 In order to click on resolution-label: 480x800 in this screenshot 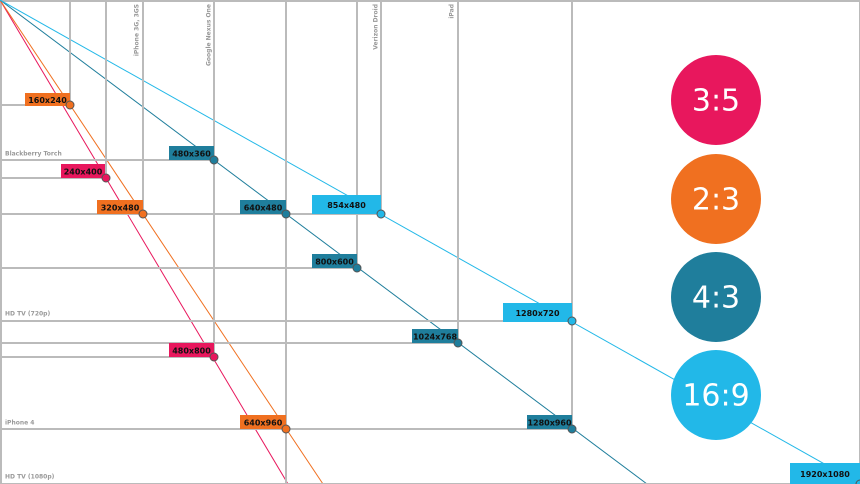, I will do `click(191, 351)`.